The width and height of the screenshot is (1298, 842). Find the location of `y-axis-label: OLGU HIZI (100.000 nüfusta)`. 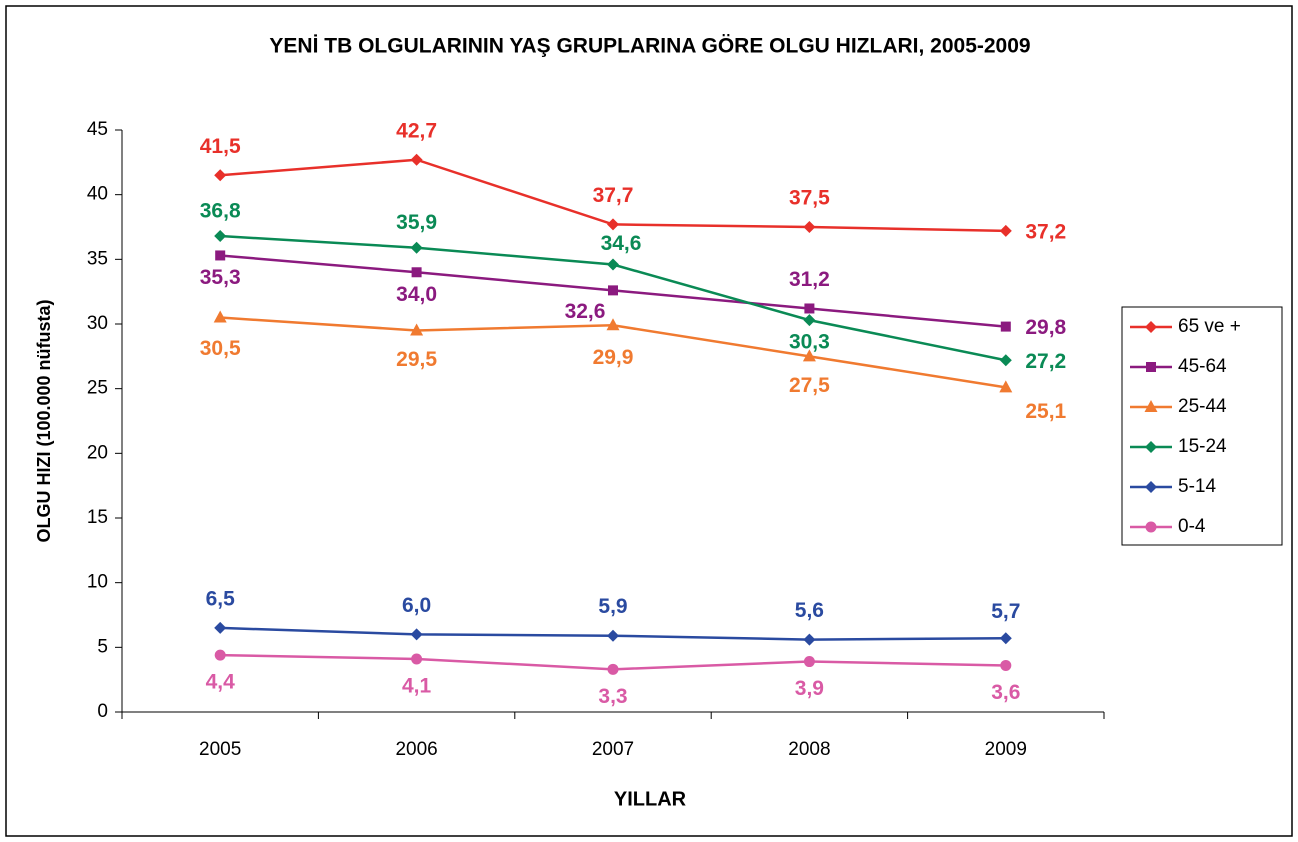

y-axis-label: OLGU HIZI (100.000 nüfusta) is located at coordinates (44, 420).